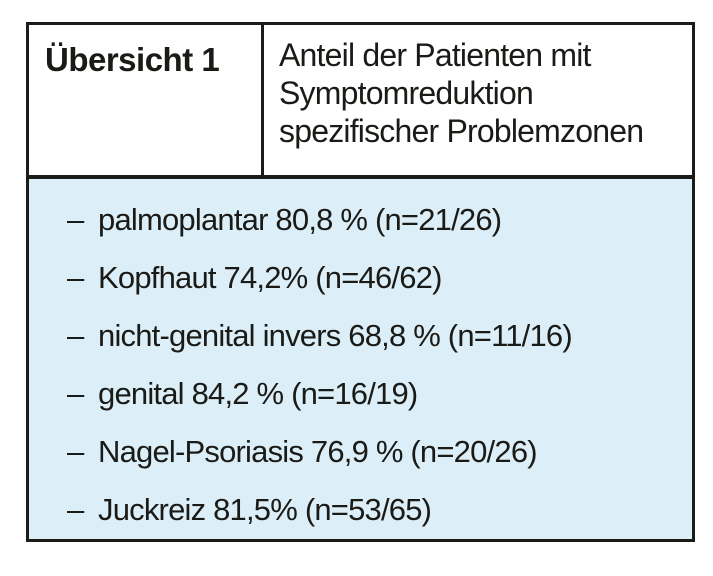  I want to click on overview-title-line-1: Anteil der Patienten mit, so click(435, 55).